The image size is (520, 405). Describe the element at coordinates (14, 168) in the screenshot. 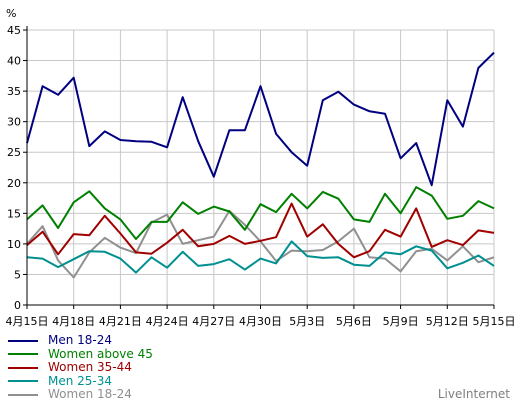

I see `y-tick-labels: 0 5 10 15 20 25 30 35 40 45` at that location.